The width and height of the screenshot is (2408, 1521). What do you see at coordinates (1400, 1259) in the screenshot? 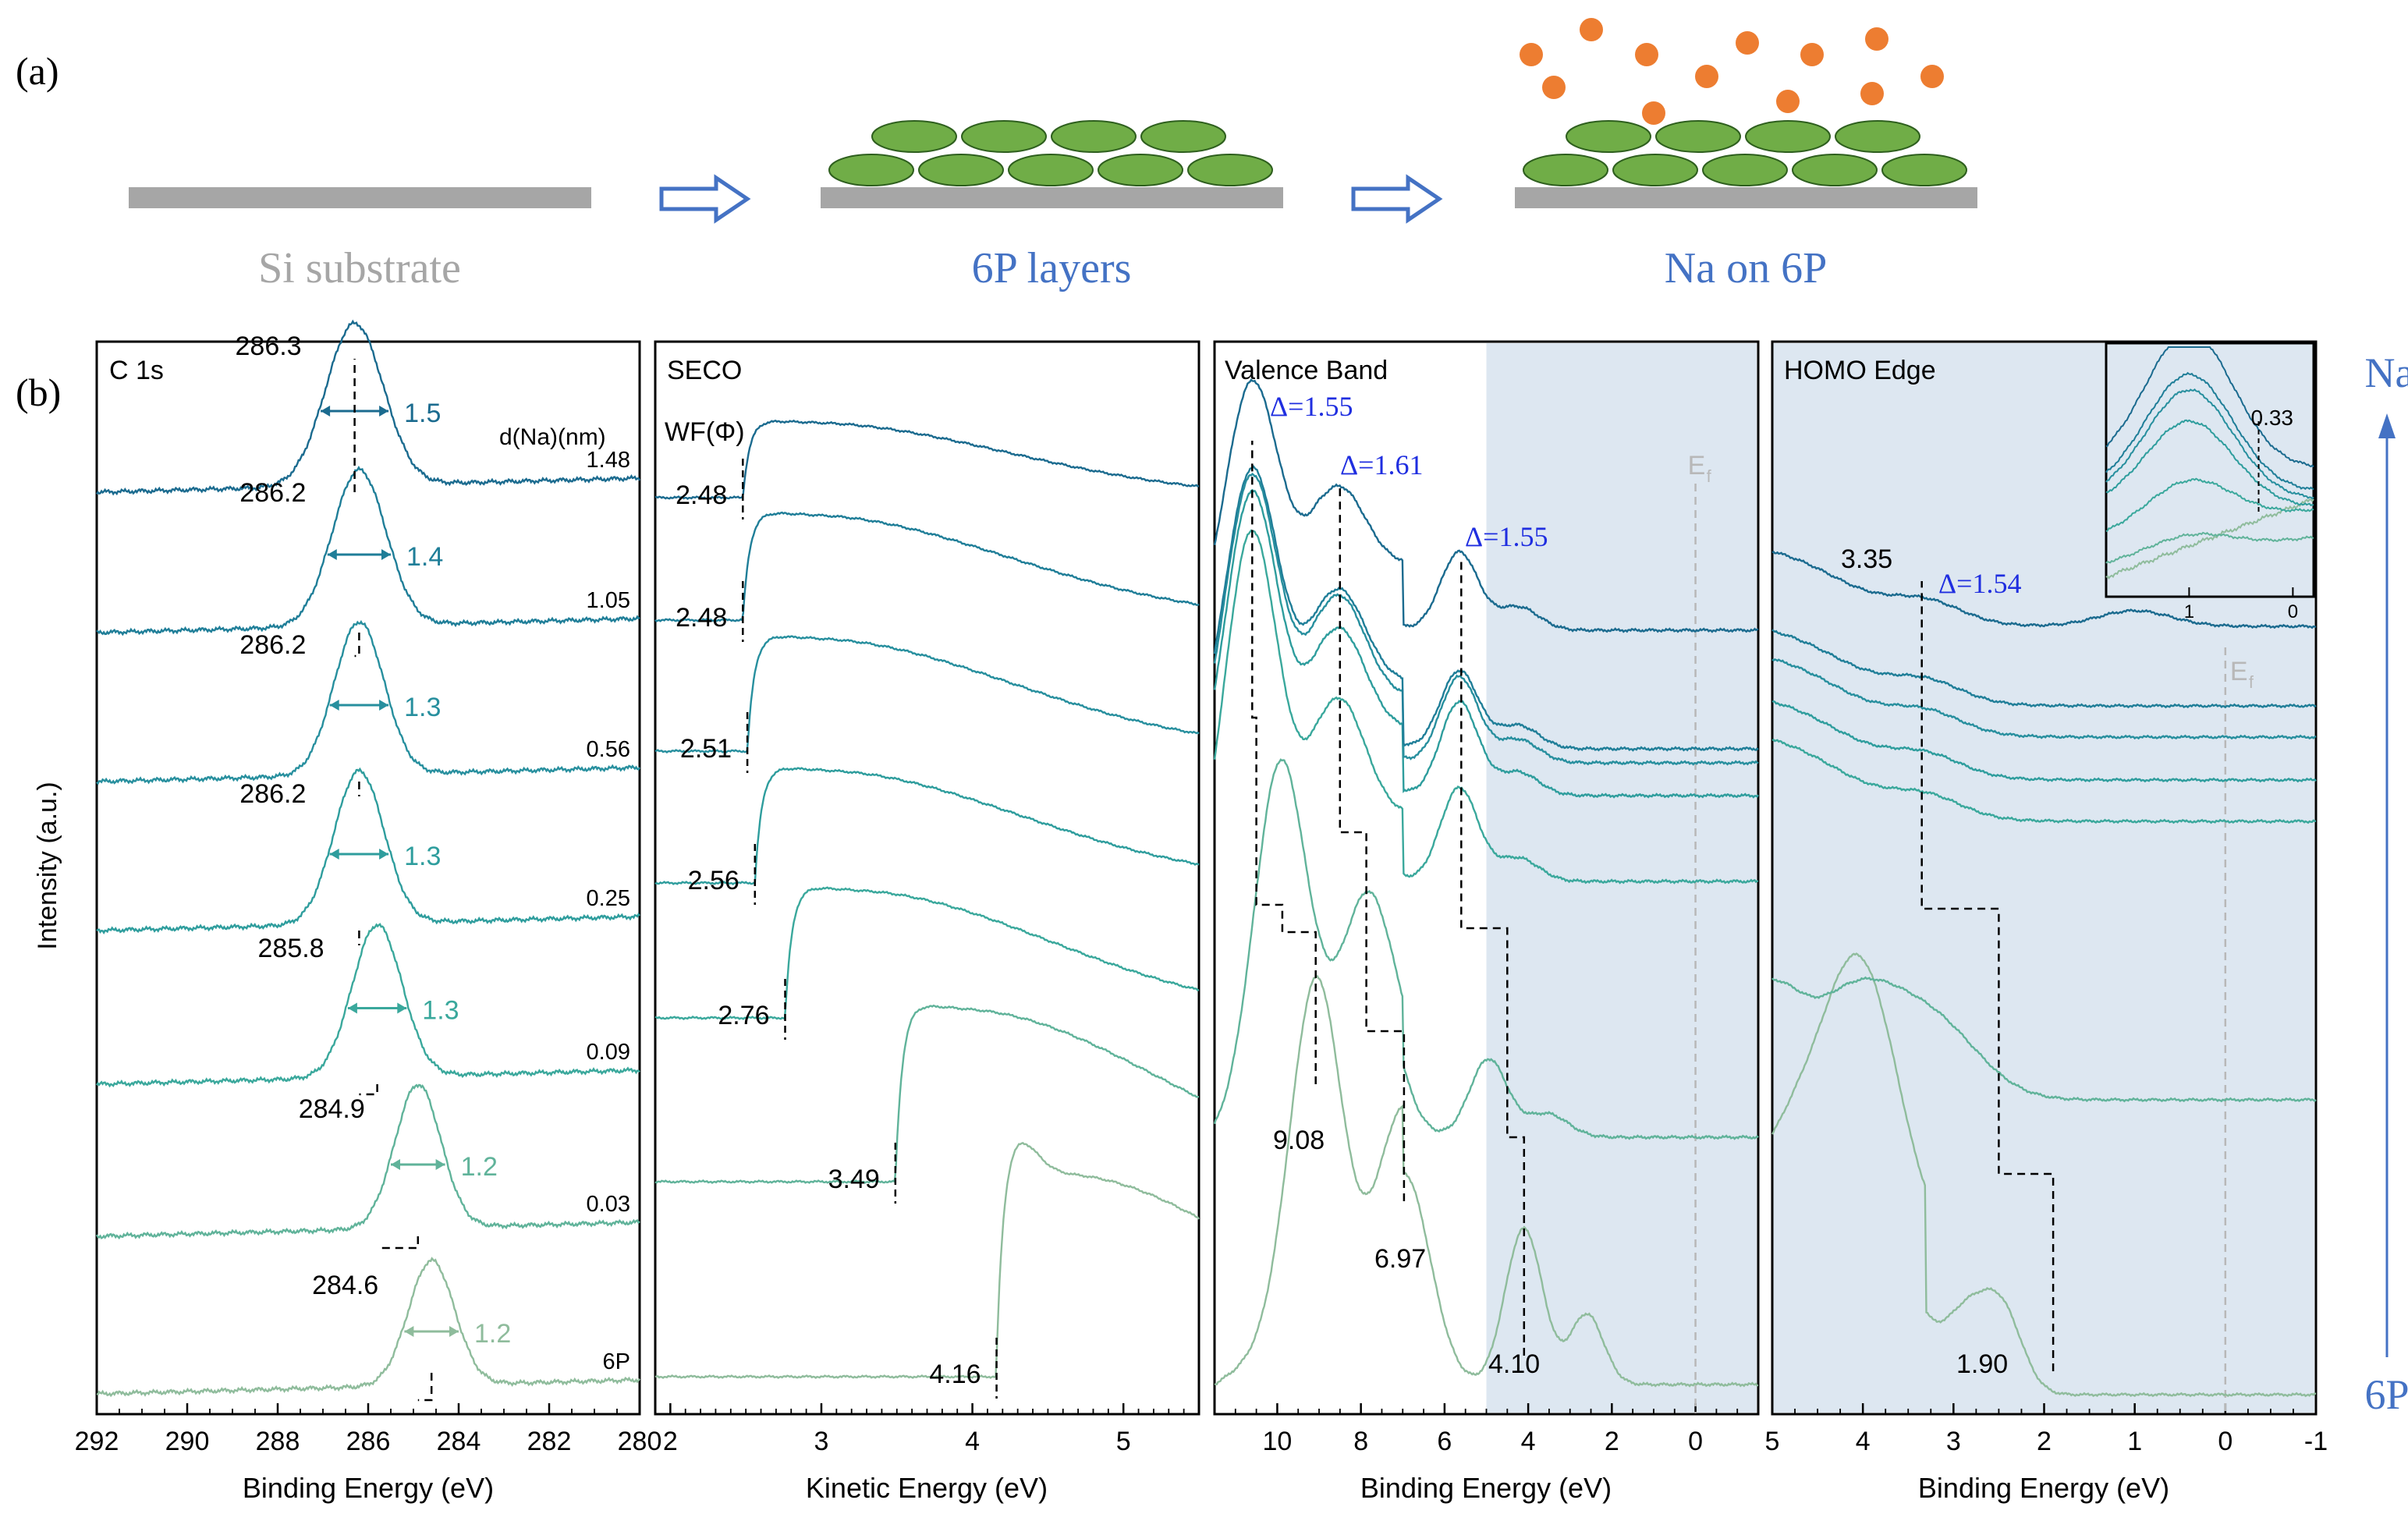
I see `valence-peak-label: 6.97` at bounding box center [1400, 1259].